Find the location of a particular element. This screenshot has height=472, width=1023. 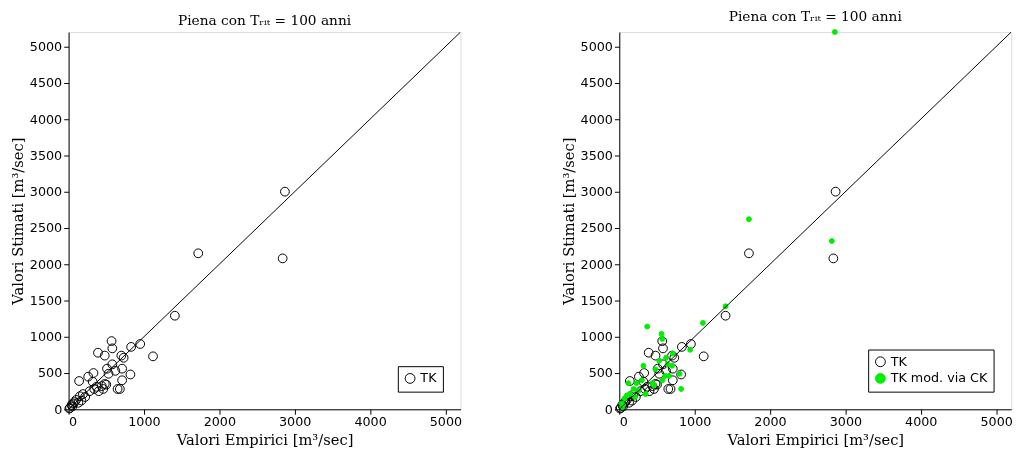

y-tick-label: 2000 is located at coordinates (46, 264).